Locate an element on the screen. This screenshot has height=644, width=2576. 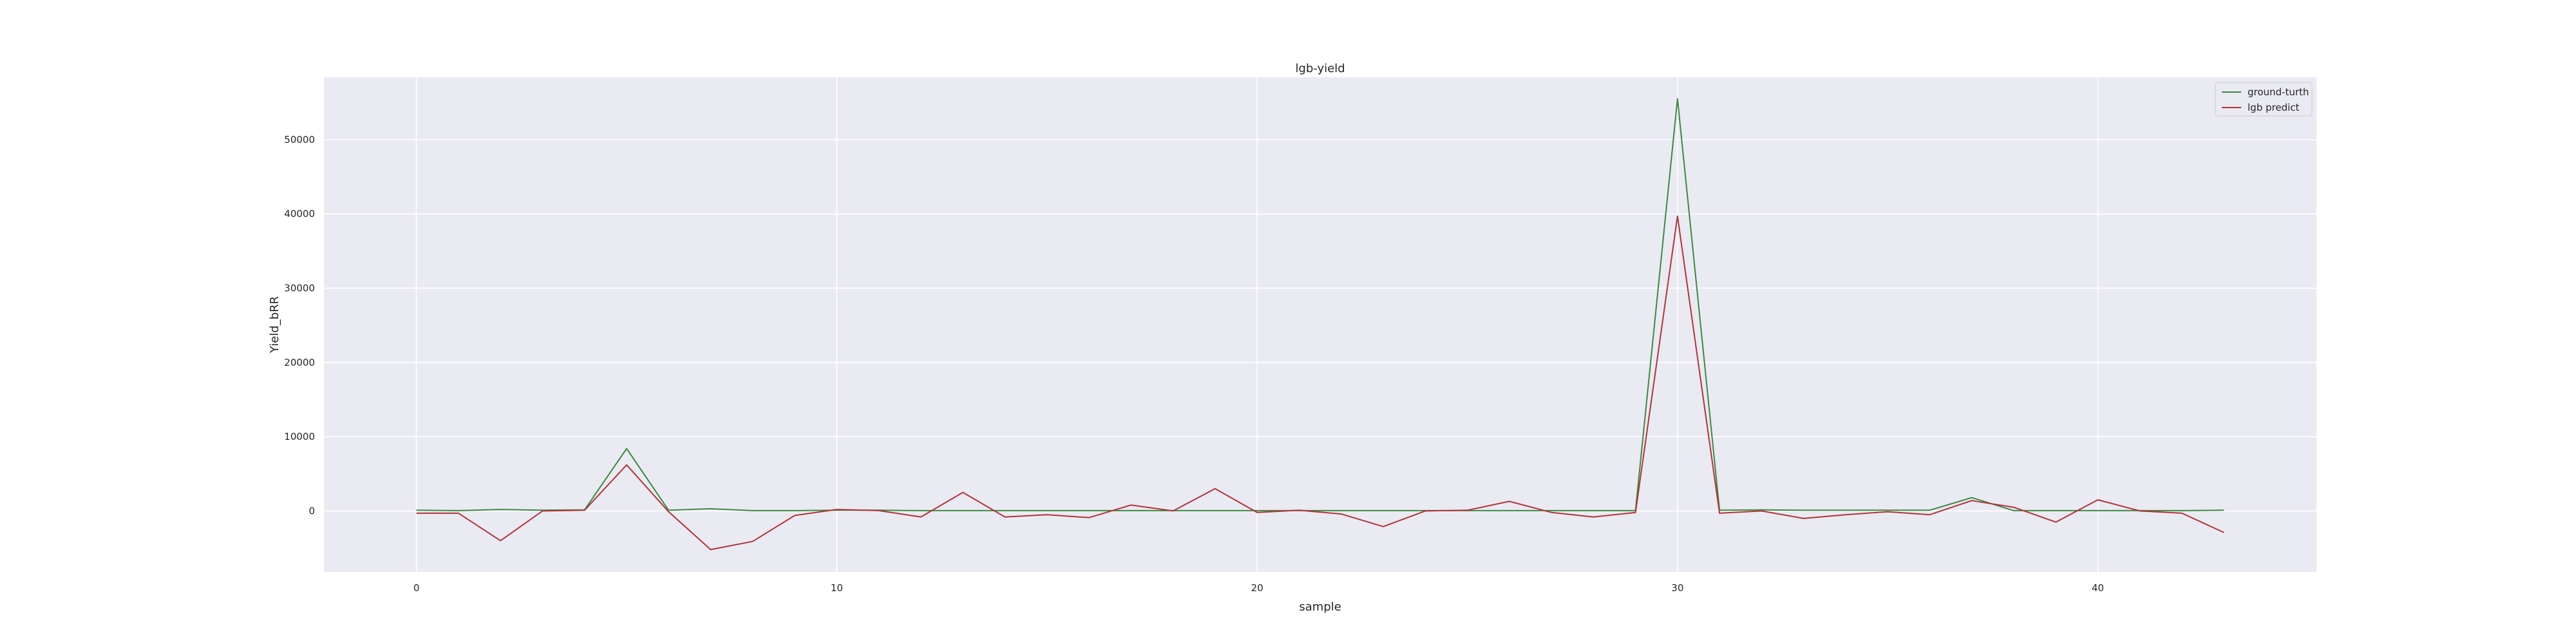
y-tick-label: 30000 is located at coordinates (299, 288).